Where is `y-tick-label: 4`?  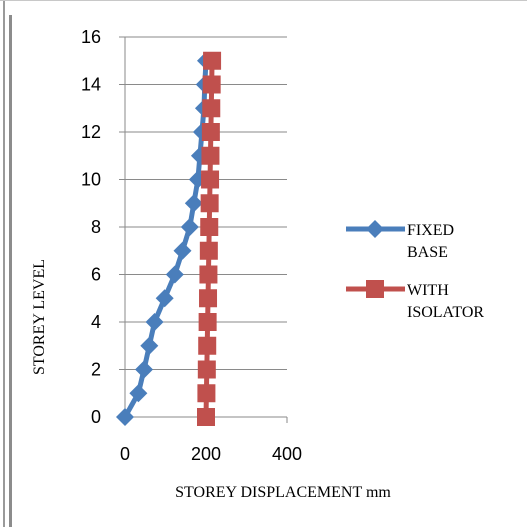
y-tick-label: 4 is located at coordinates (96, 322).